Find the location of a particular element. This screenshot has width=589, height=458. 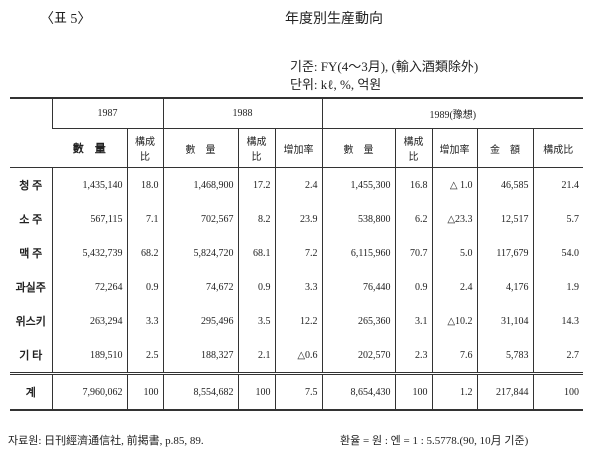

table-label: 〈표 5〉 is located at coordinates (66, 19).